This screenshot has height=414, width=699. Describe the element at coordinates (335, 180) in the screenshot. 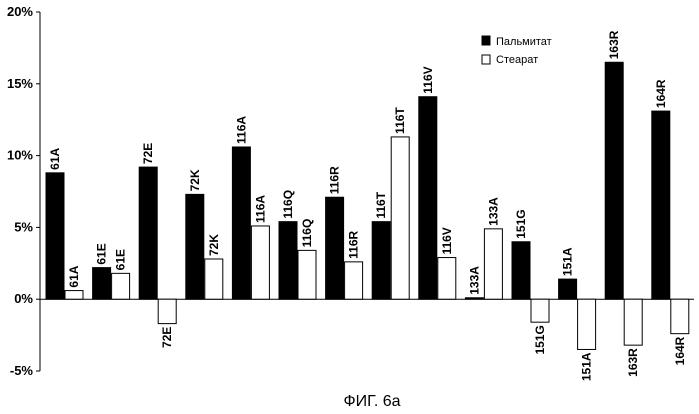

I see `bar-label-palmitate: 116R` at that location.